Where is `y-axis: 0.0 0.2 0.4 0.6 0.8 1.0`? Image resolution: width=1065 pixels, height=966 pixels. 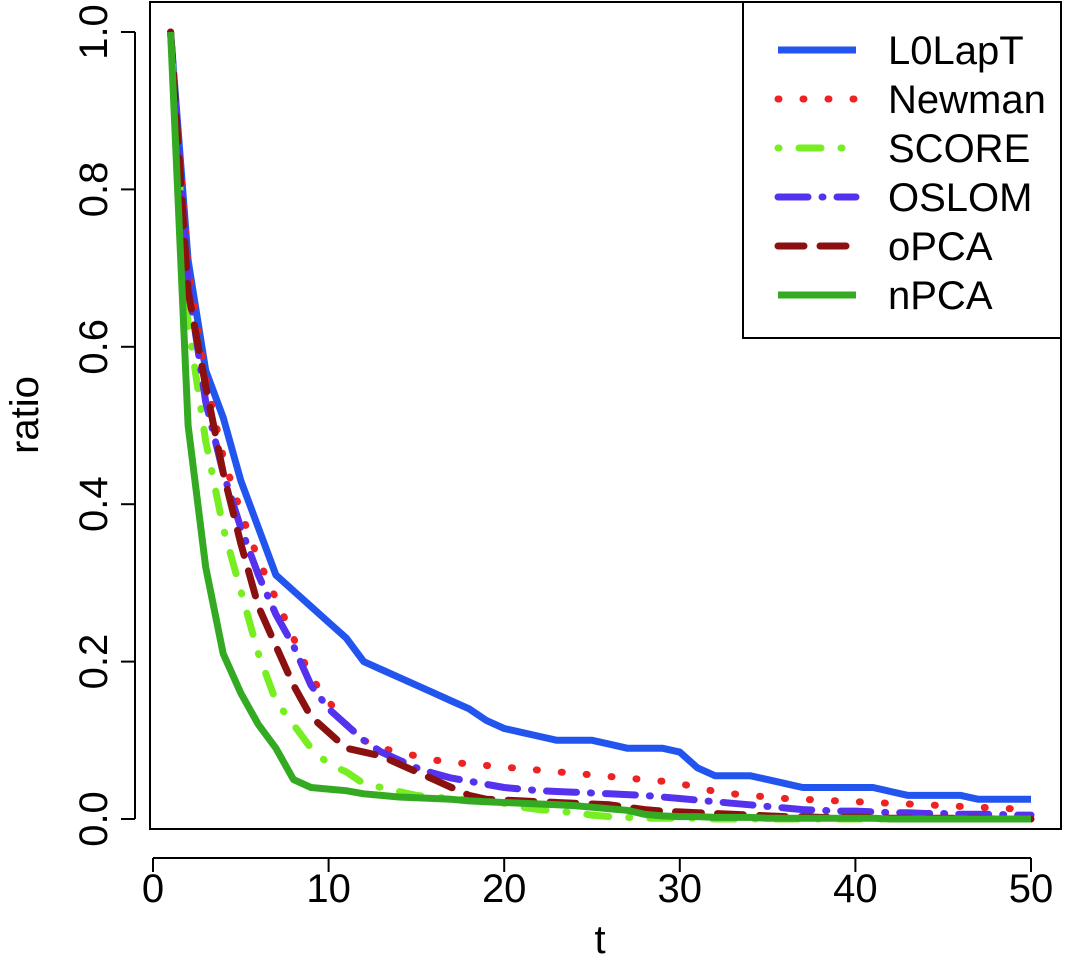
y-axis: 0.0 0.2 0.4 0.6 0.8 1.0 is located at coordinates (104, 425).